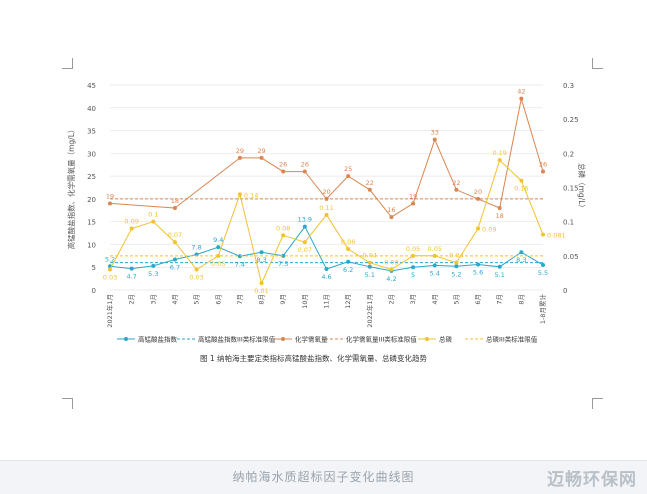 Image resolution: width=647 pixels, height=494 pixels. I want to click on left-axis-tick-label: 30, so click(91, 154).